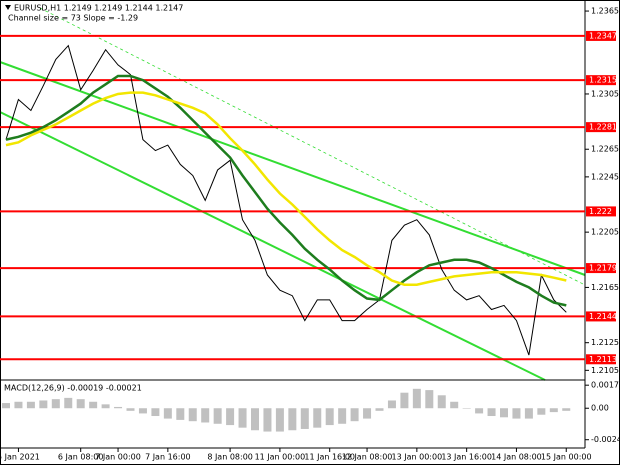  I want to click on y-tick-label: 1.2305, so click(605, 93).